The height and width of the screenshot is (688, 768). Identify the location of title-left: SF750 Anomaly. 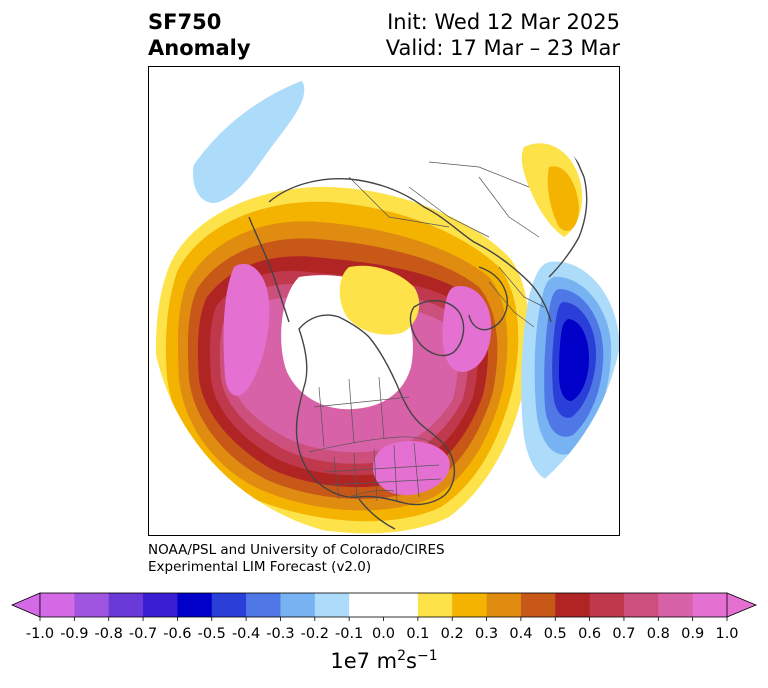
(199, 35).